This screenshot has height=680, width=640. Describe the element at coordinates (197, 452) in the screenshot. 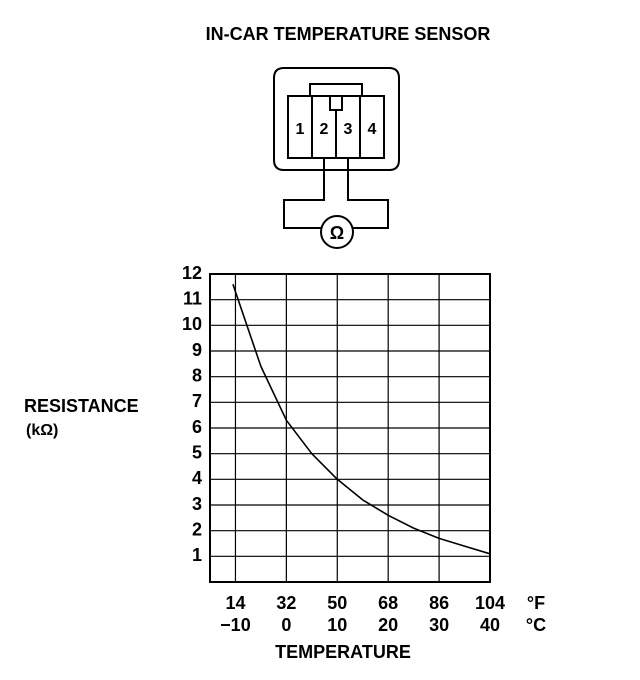

I see `y-tick-label: 5` at that location.